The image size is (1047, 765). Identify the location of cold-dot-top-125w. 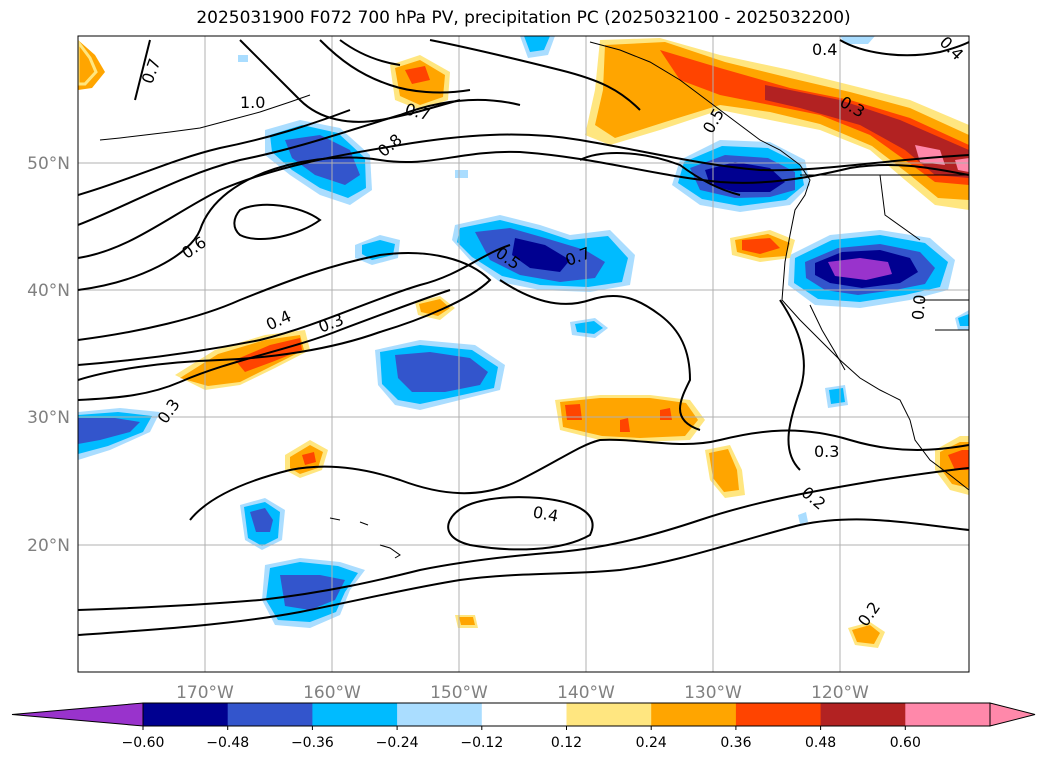
(857, 40).